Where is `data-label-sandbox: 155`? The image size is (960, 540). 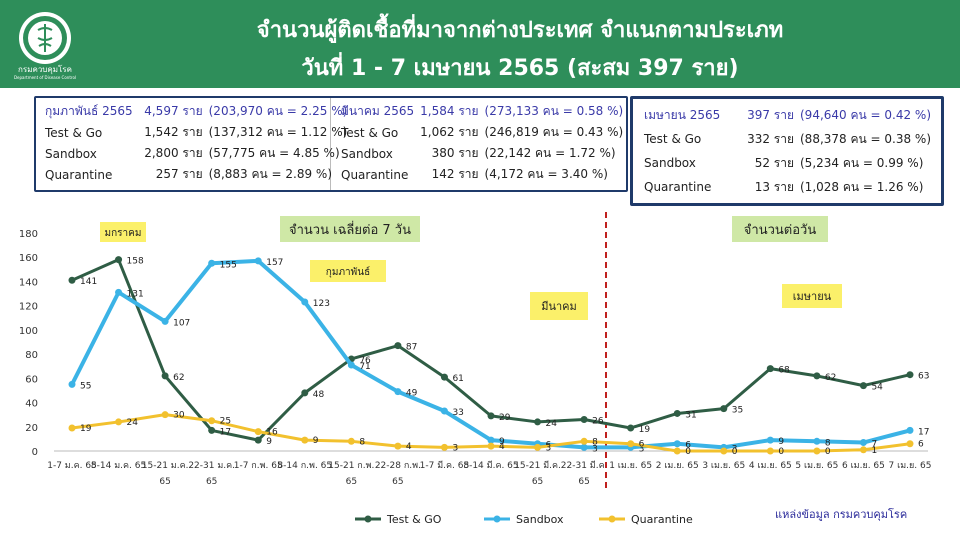
data-label-sandbox: 155 is located at coordinates (228, 265).